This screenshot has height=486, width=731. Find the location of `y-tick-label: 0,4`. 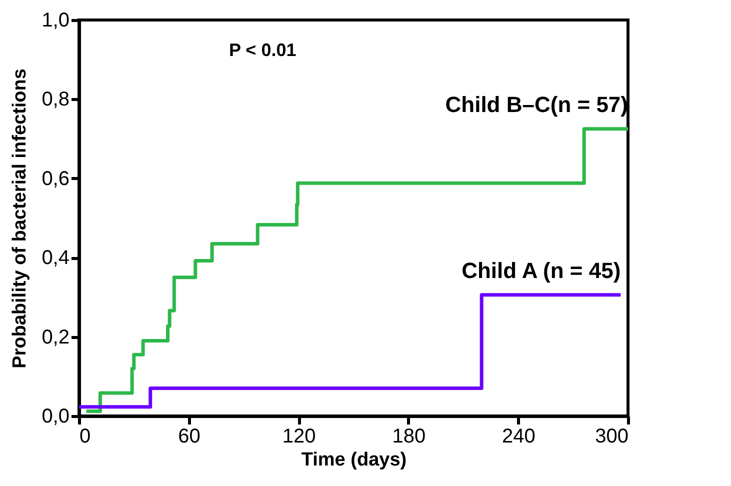

y-tick-label: 0,4 is located at coordinates (56, 258).